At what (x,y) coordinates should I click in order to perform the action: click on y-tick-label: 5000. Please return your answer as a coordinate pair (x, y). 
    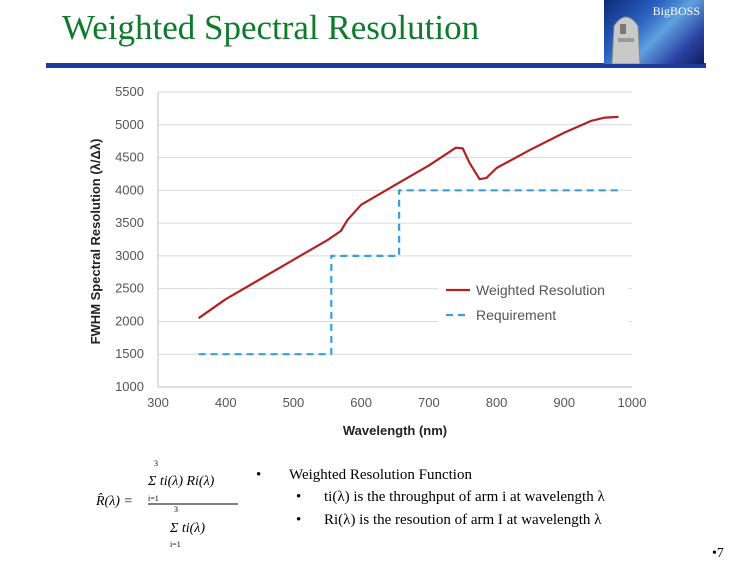
    Looking at the image, I should click on (129, 124).